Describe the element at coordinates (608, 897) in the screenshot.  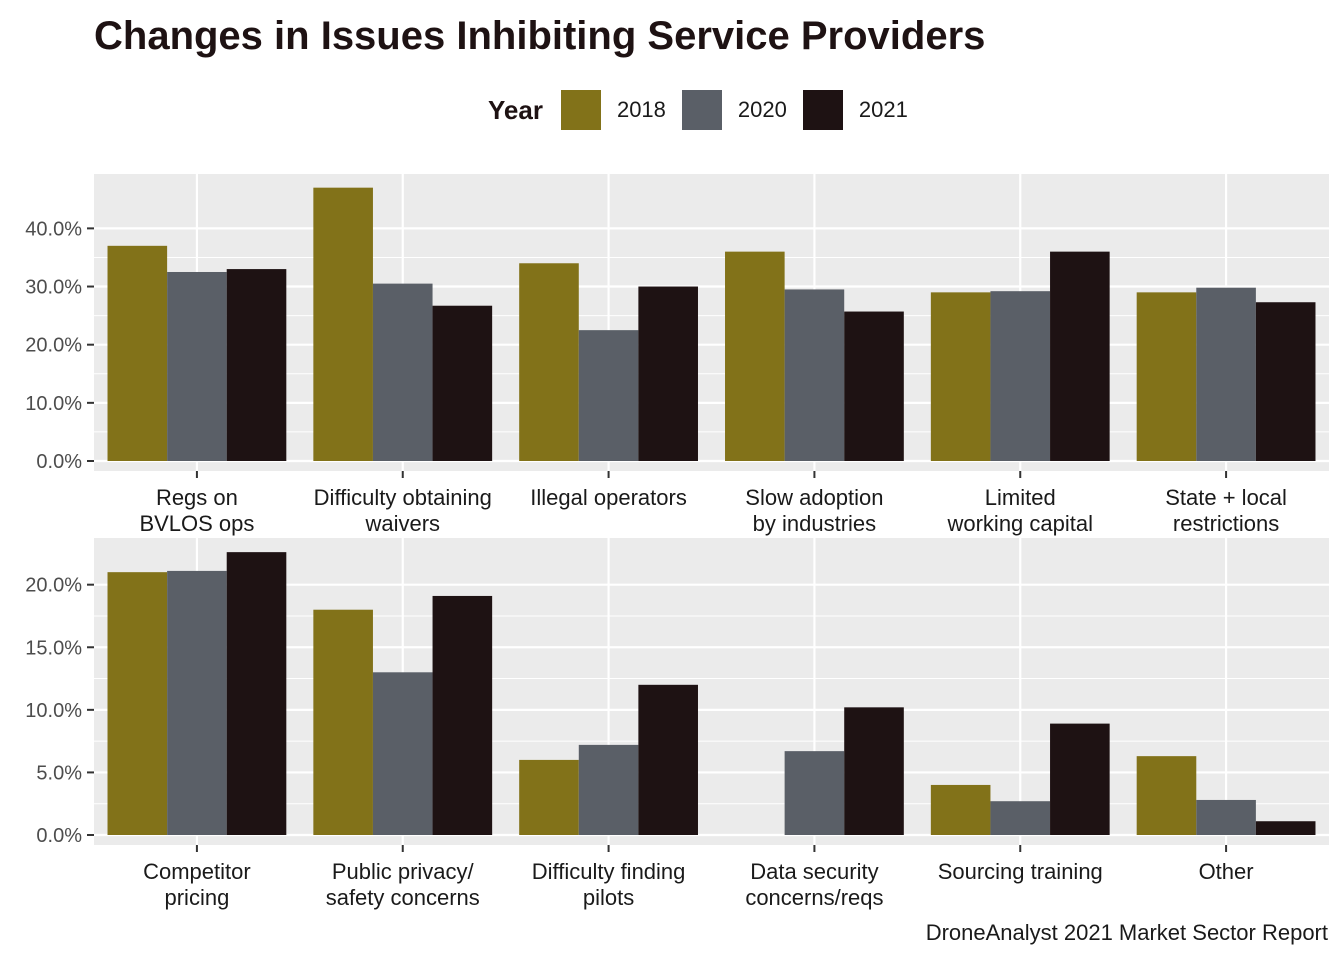
I see `x-tick-label-line: pilots` at that location.